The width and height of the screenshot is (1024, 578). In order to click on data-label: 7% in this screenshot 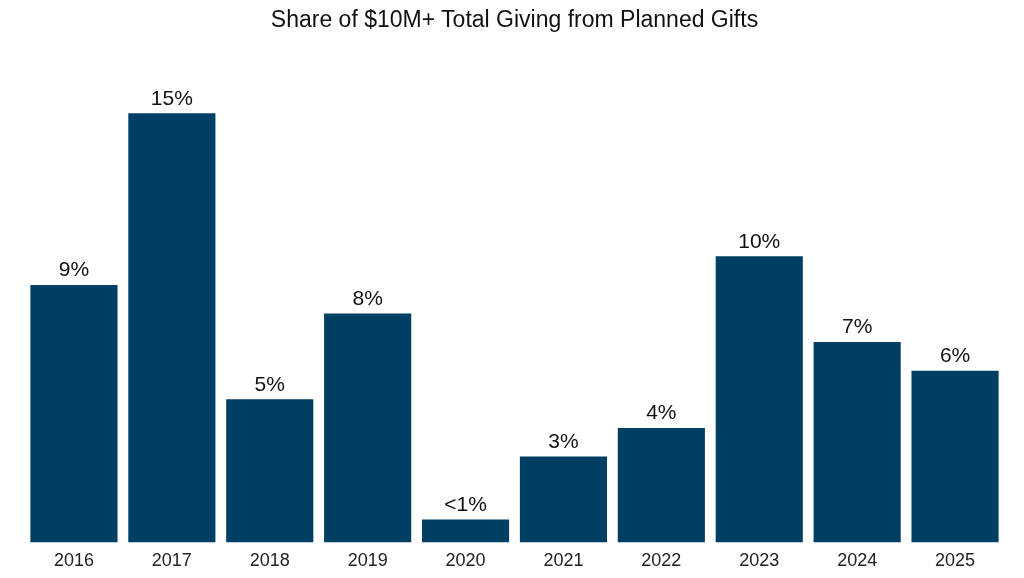, I will do `click(857, 326)`.